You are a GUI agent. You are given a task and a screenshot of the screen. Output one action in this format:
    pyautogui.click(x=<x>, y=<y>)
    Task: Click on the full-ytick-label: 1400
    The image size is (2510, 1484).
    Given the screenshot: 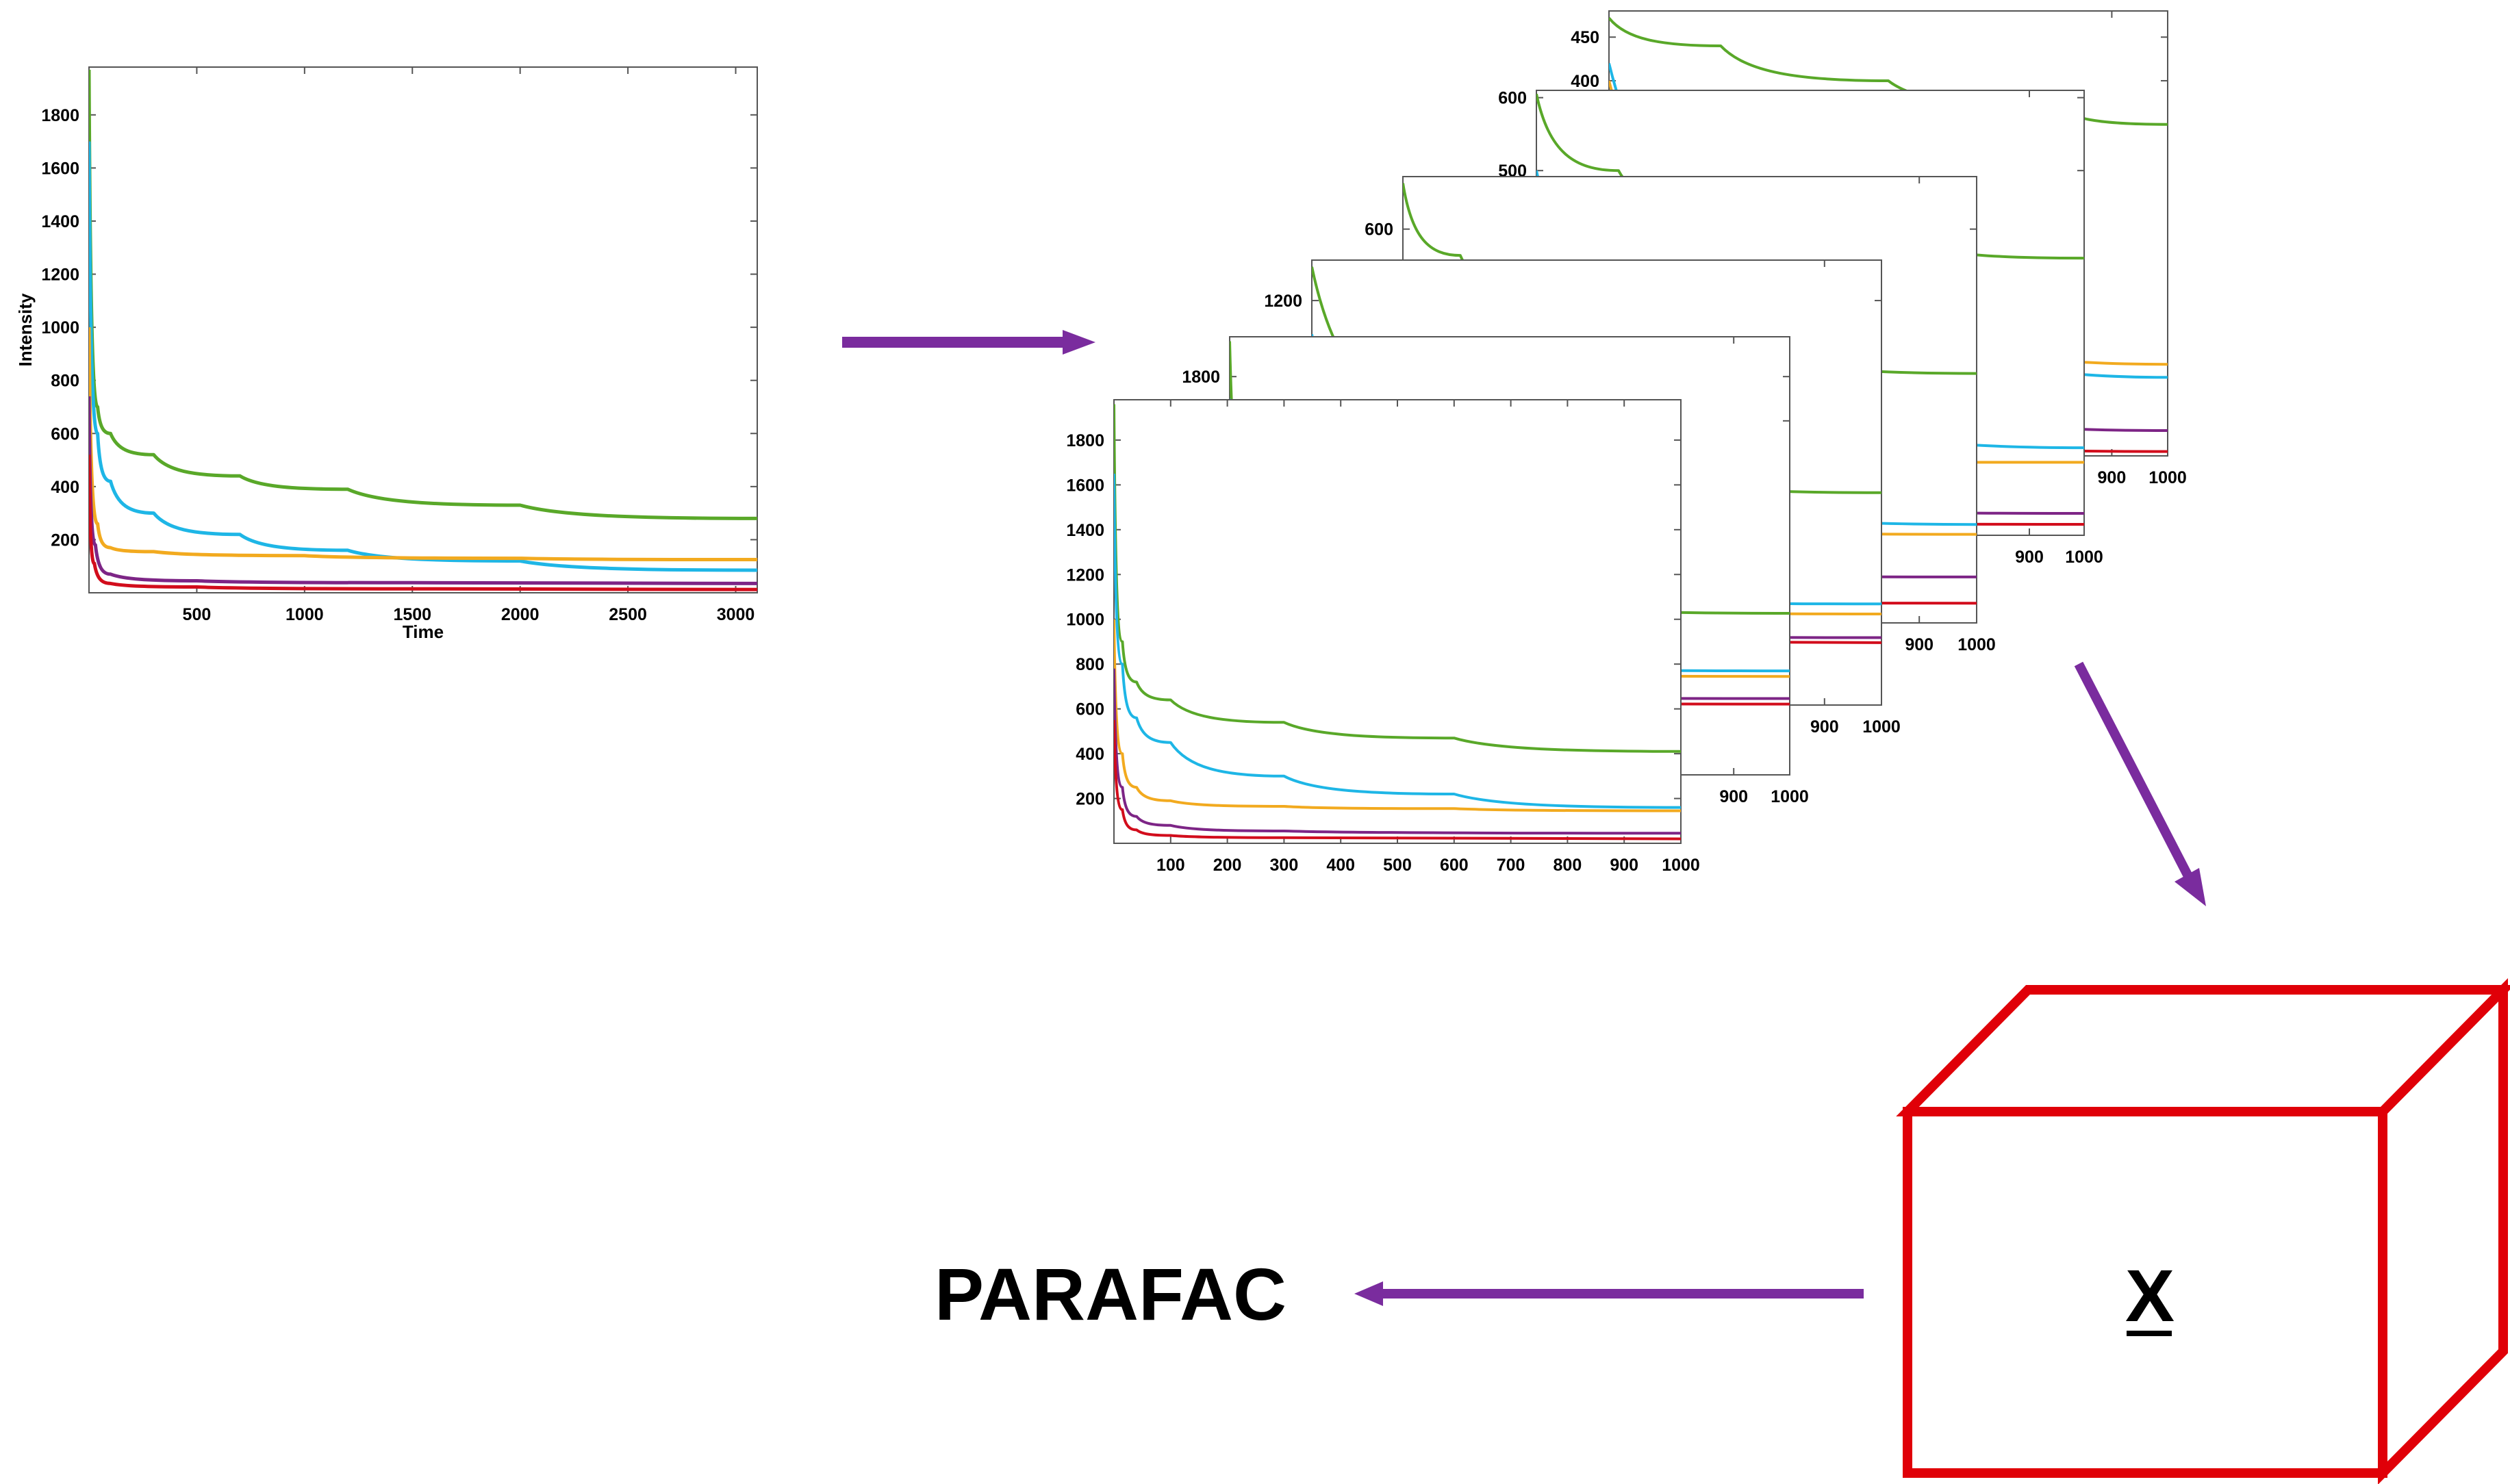 What is the action you would take?
    pyautogui.click(x=60, y=222)
    